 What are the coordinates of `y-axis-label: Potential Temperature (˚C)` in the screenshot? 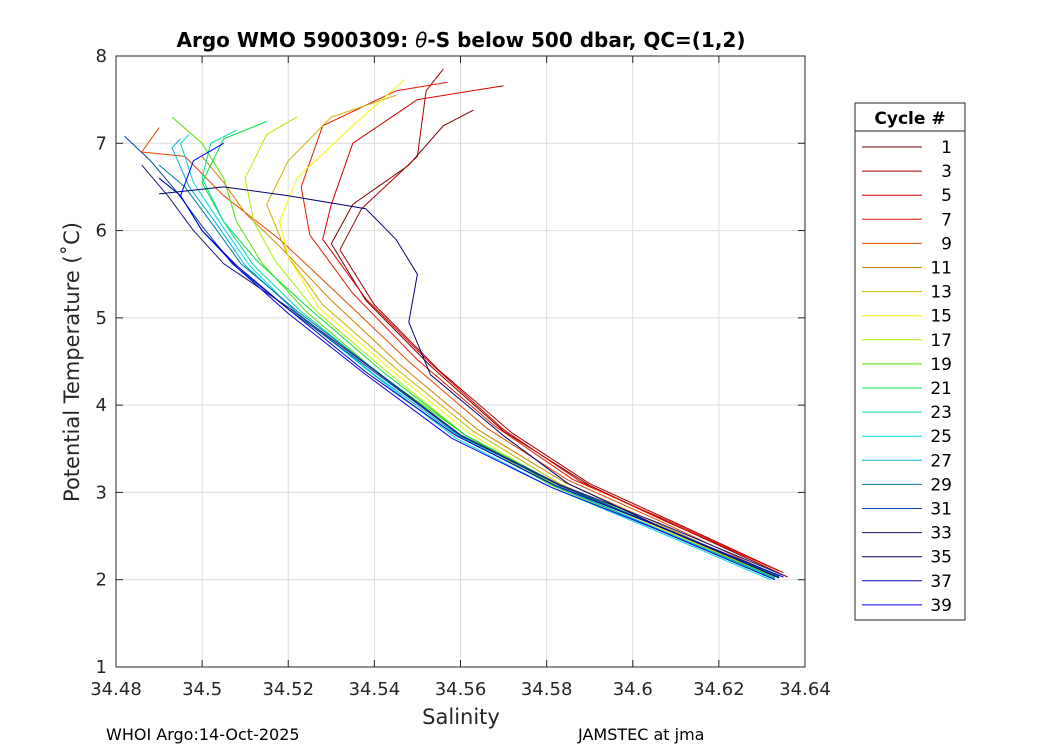 It's located at (72, 362).